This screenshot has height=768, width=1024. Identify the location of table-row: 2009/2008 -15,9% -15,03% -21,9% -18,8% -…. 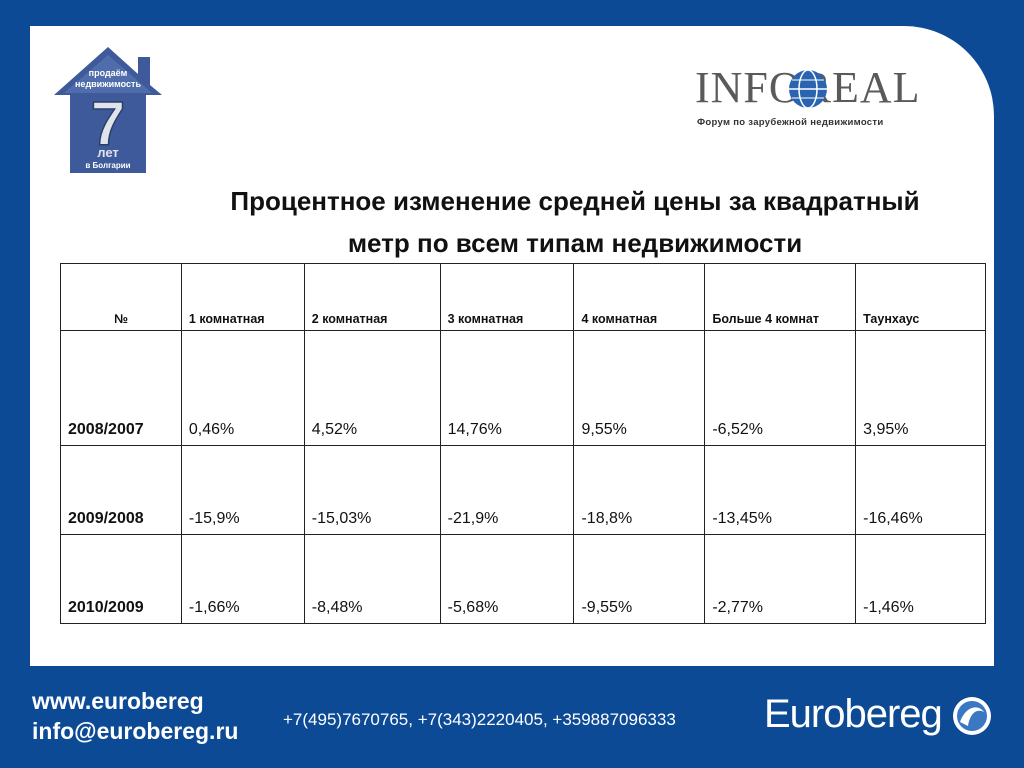
(523, 490).